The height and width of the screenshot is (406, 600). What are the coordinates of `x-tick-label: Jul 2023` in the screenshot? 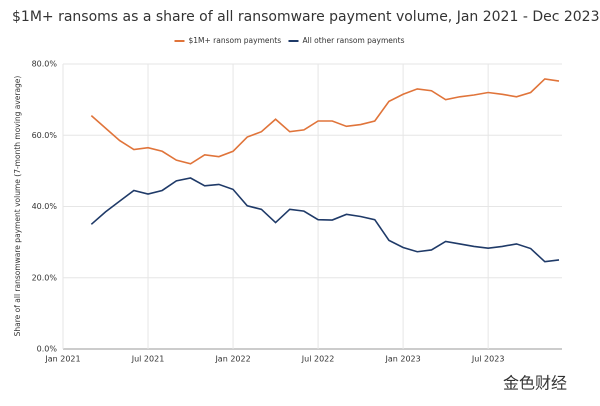 It's located at (488, 359).